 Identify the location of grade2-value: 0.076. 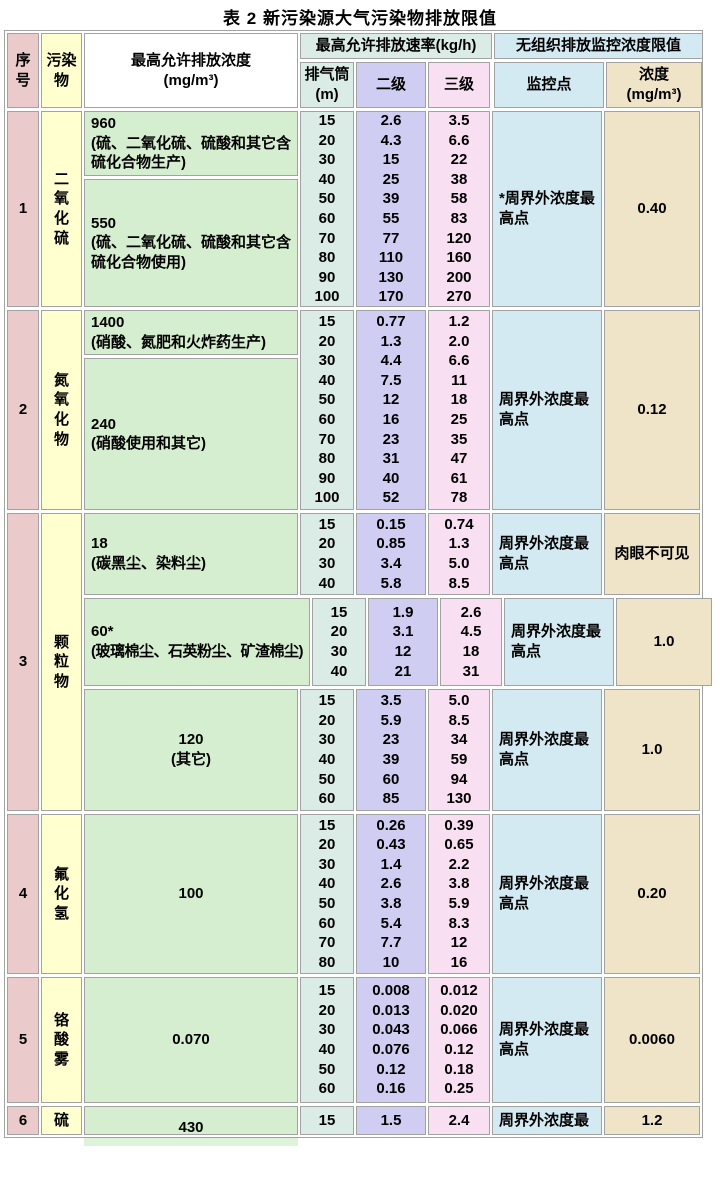
(391, 1049).